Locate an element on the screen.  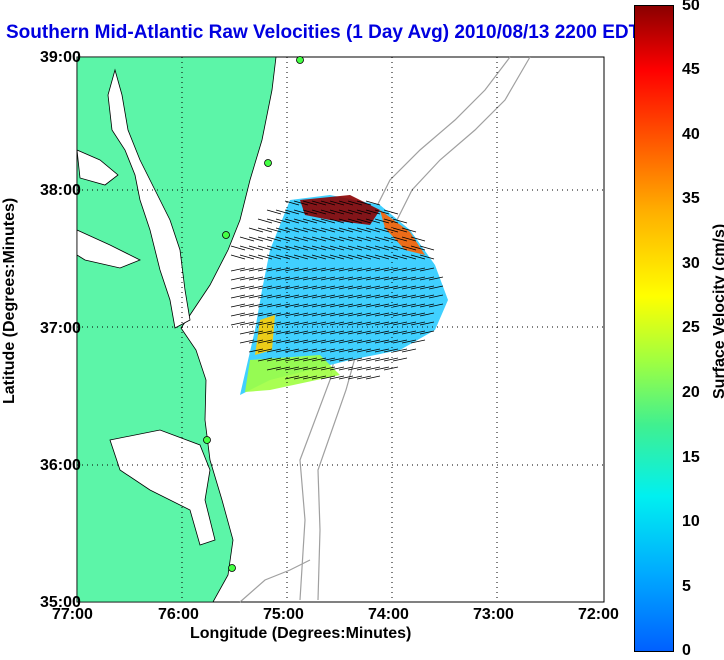
x-tick: 75:00 is located at coordinates (283, 614).